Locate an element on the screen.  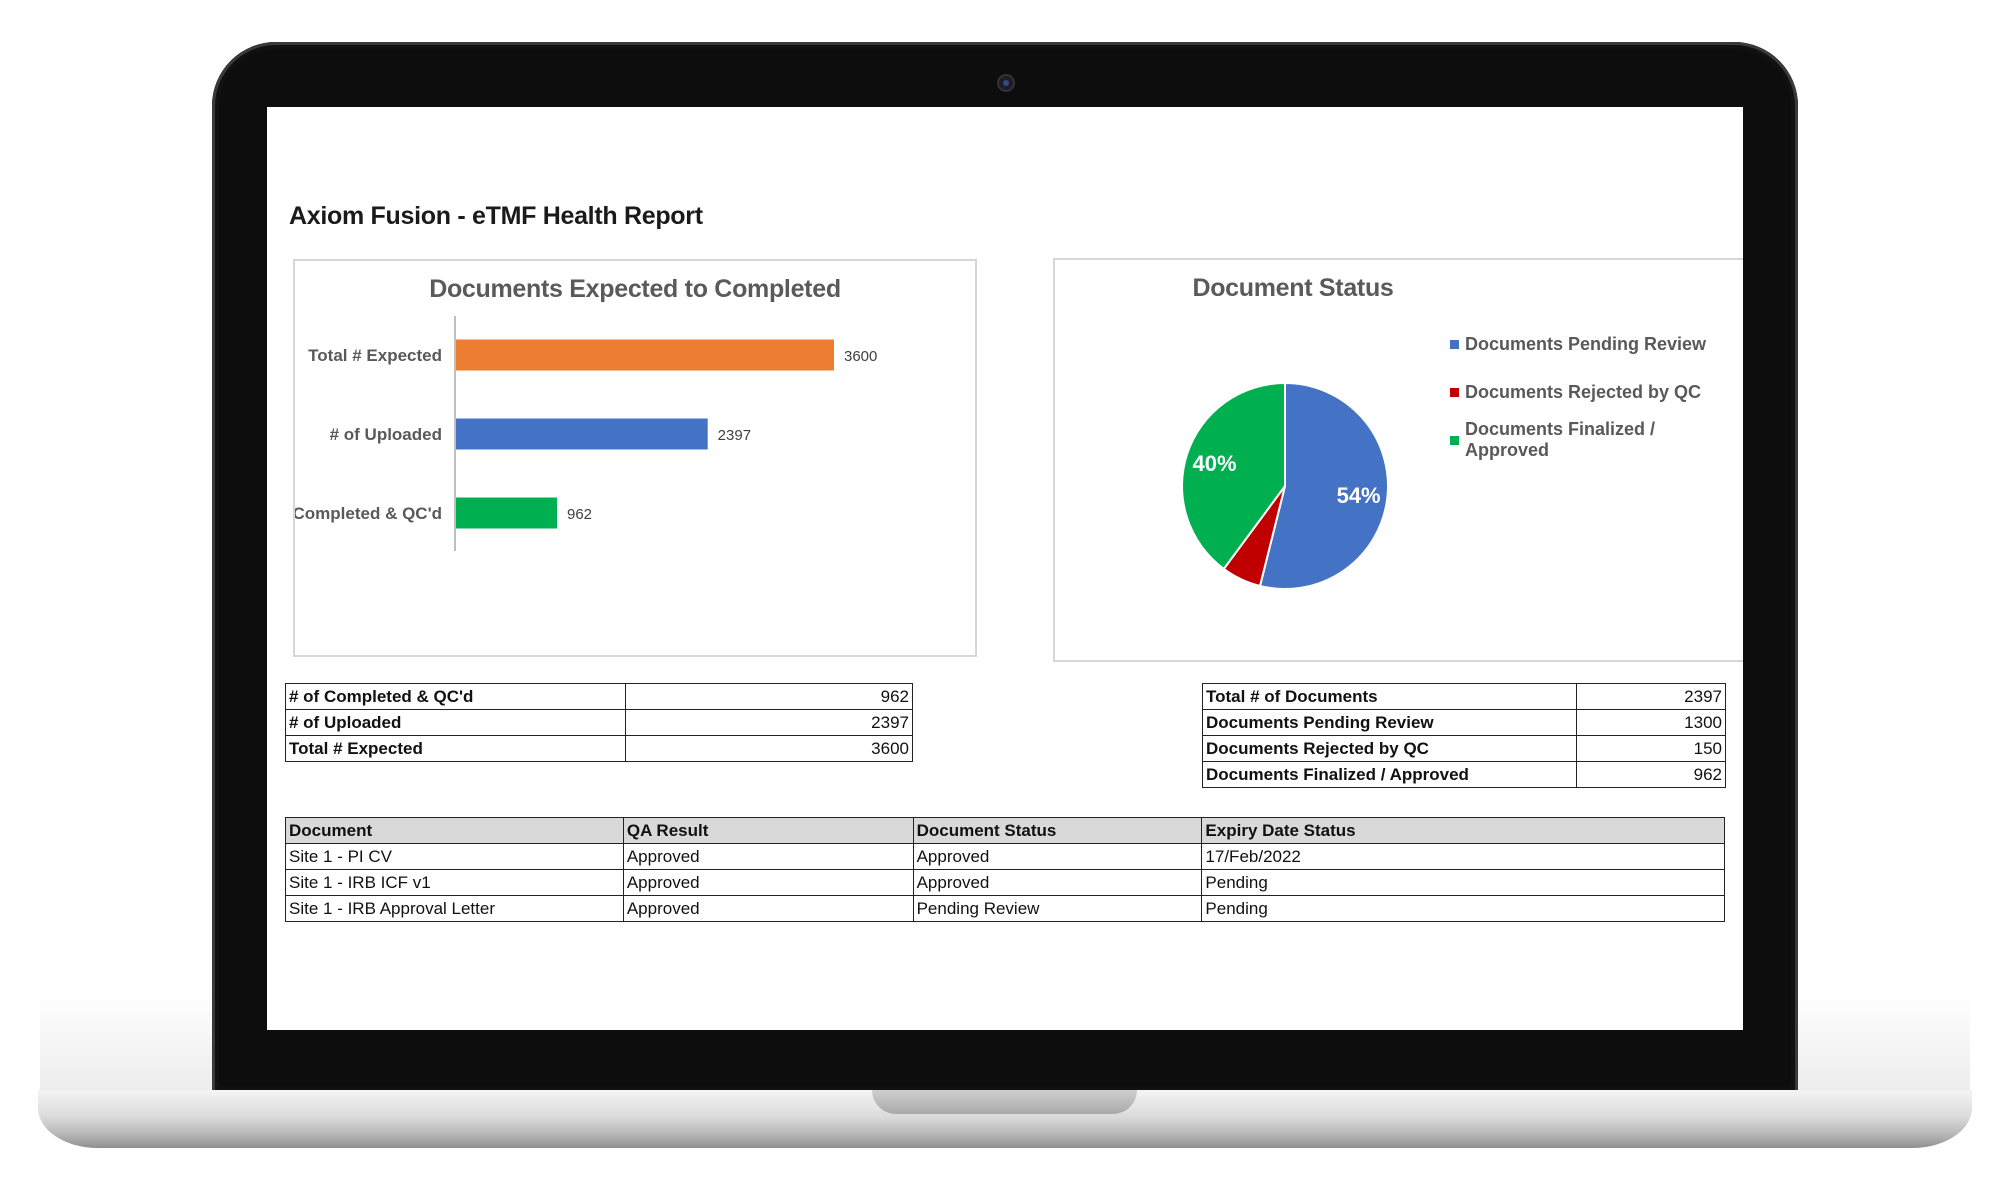
laptop-notch is located at coordinates (1004, 1102).